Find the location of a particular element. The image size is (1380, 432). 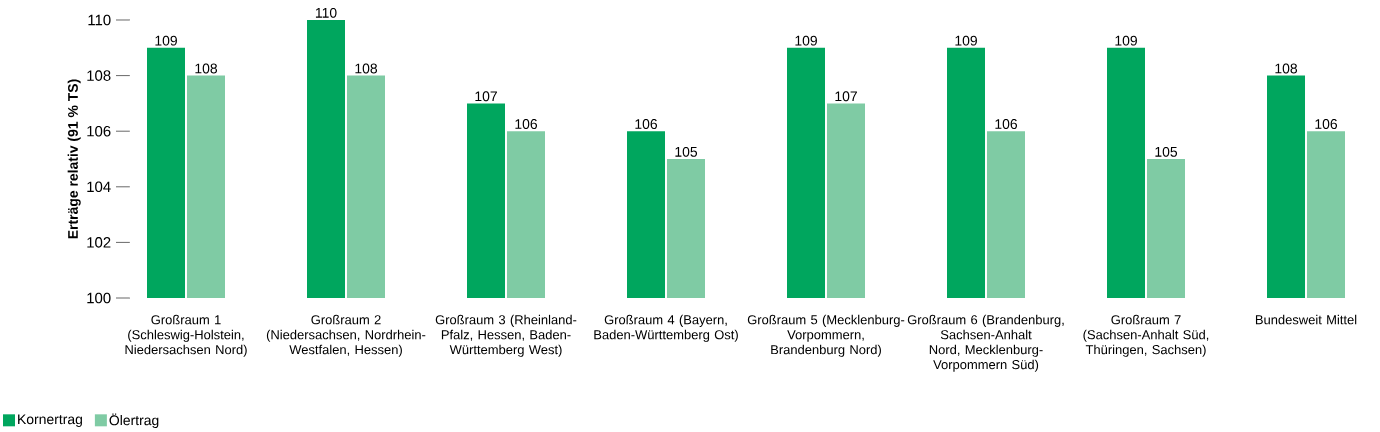

x-tick-label: Großraum 5 (Mecklenburg-Vorpommern, Brandenburg Nord) is located at coordinates (826, 335).